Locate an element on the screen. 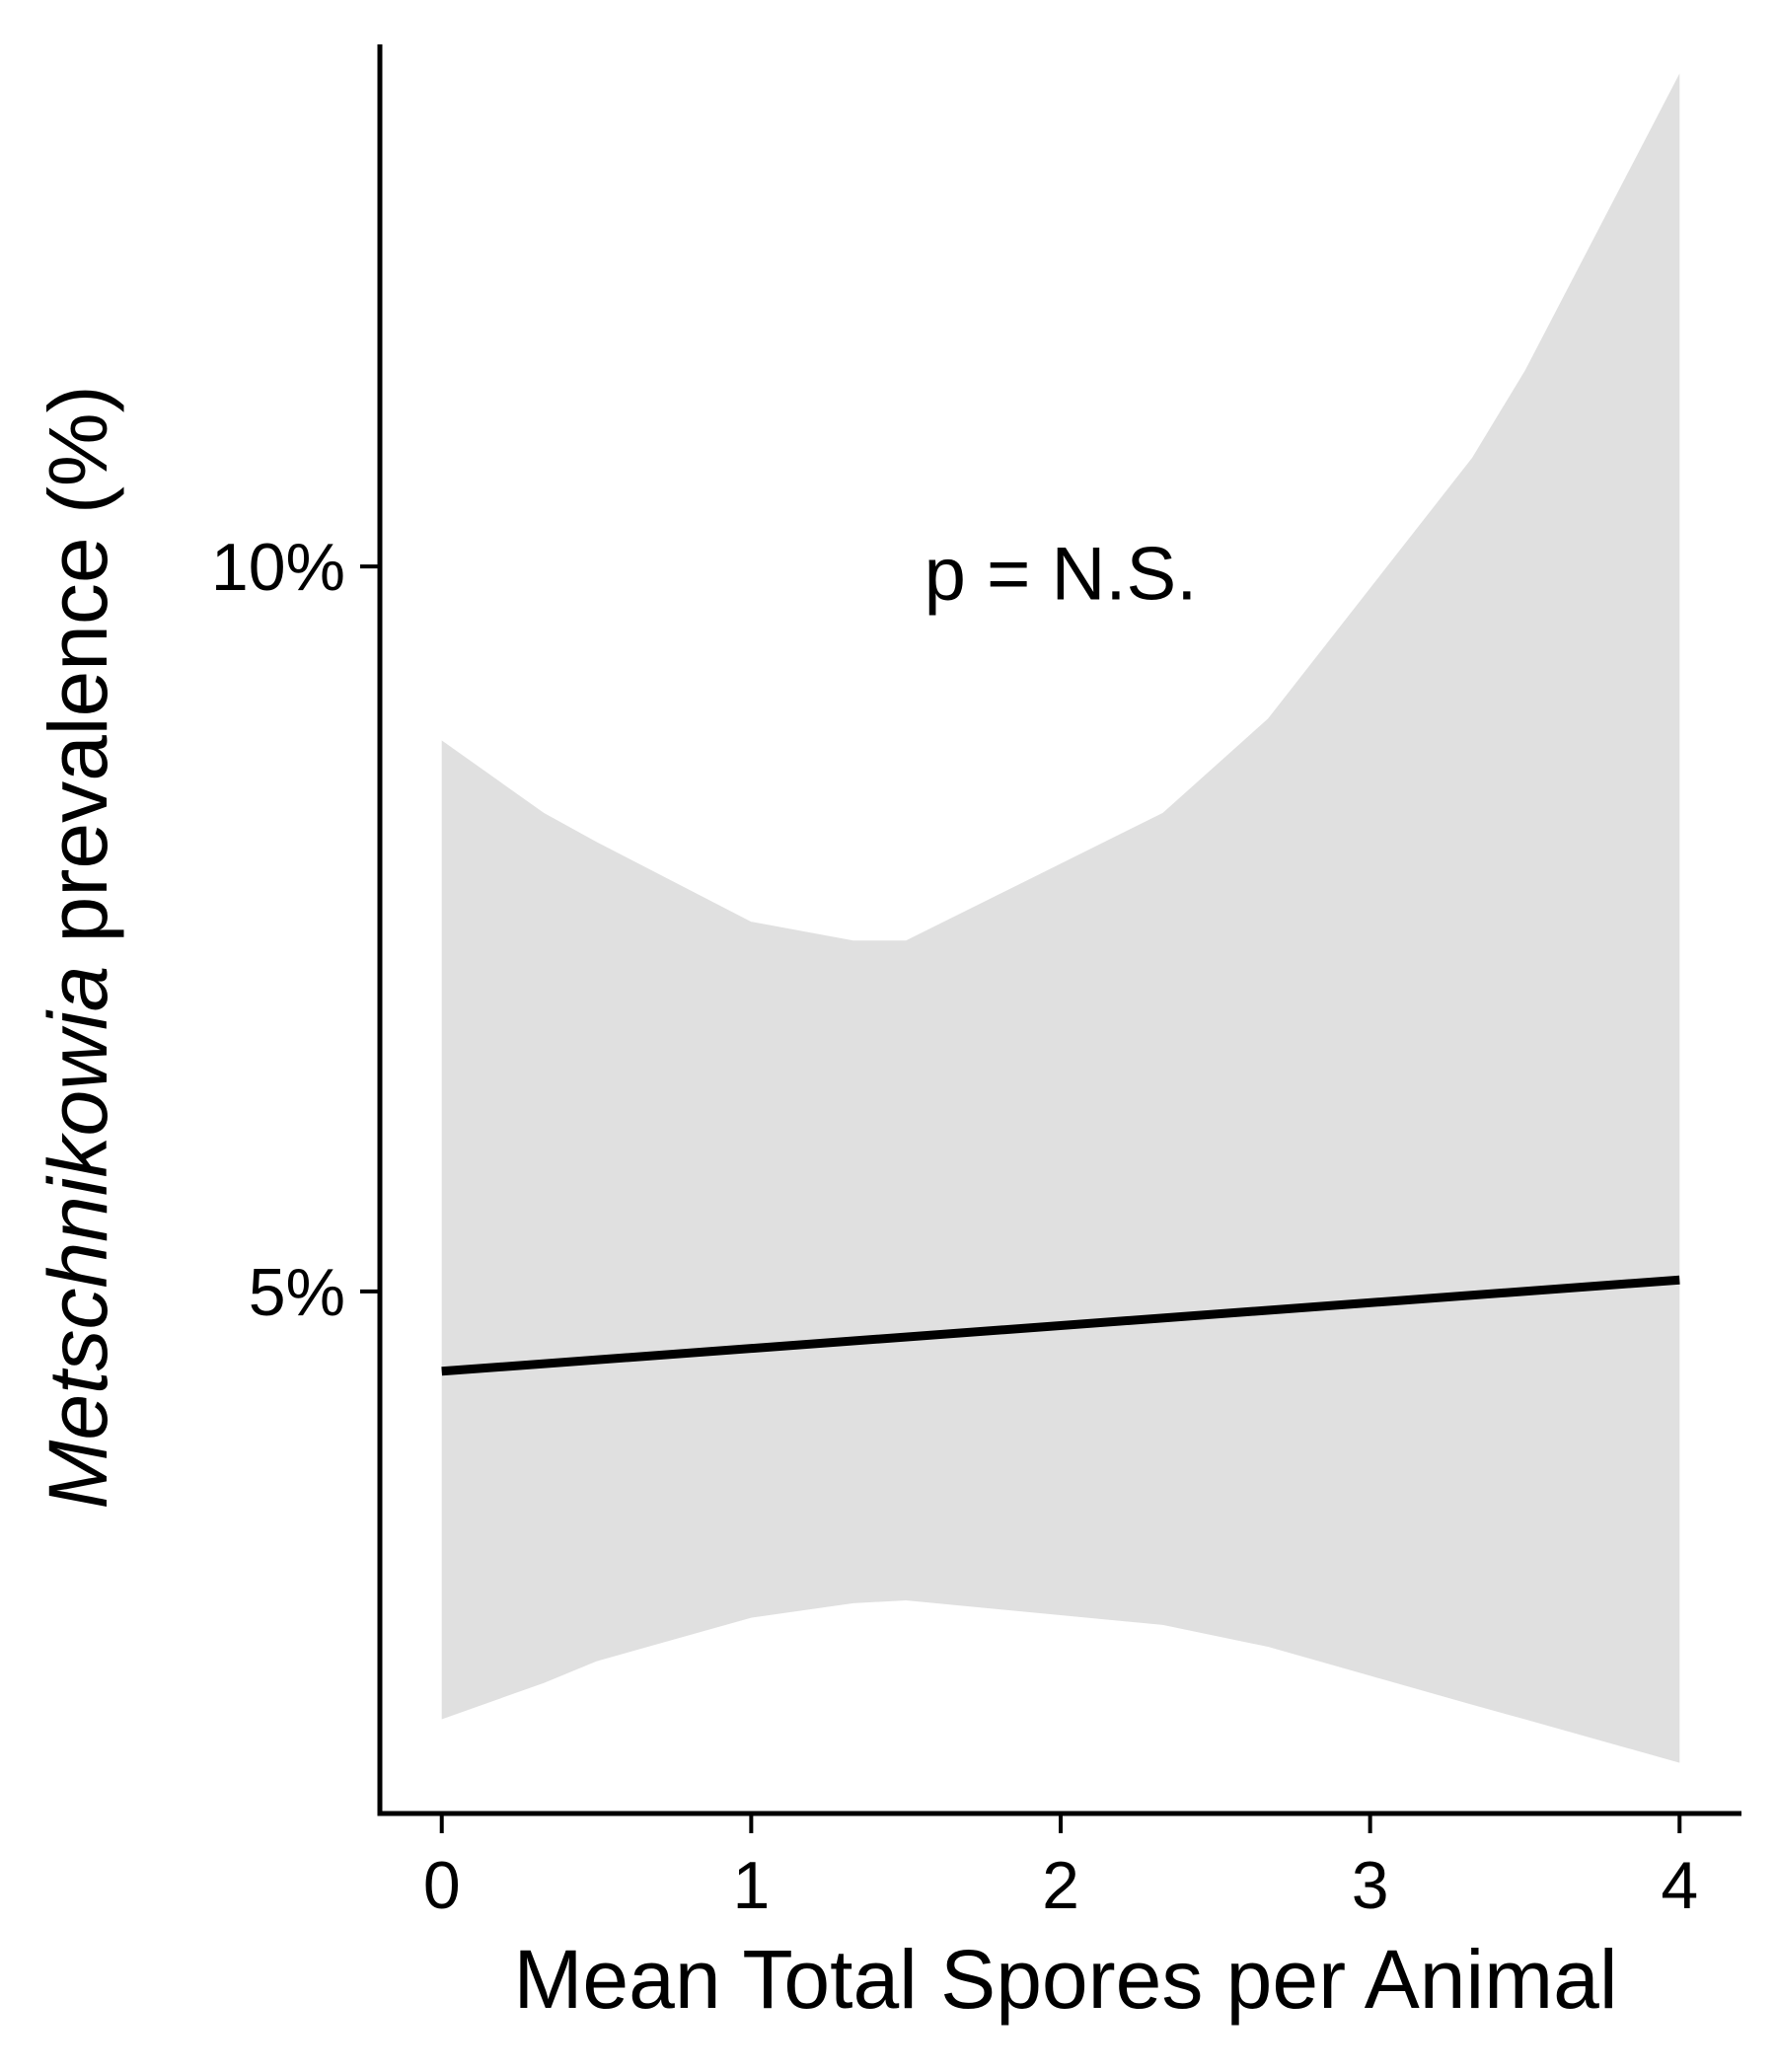 This screenshot has height=2072, width=1776. y-ticks: 5% 10% is located at coordinates (296, 930).